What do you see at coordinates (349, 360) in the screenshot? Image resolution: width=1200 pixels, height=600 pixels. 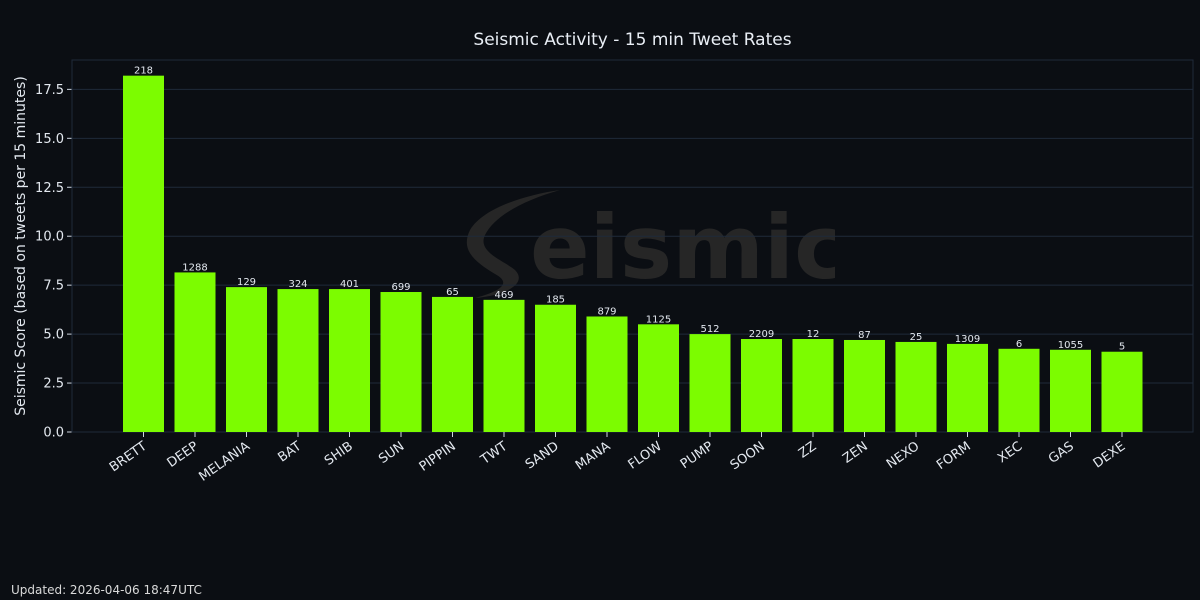 I see `bar-shib` at bounding box center [349, 360].